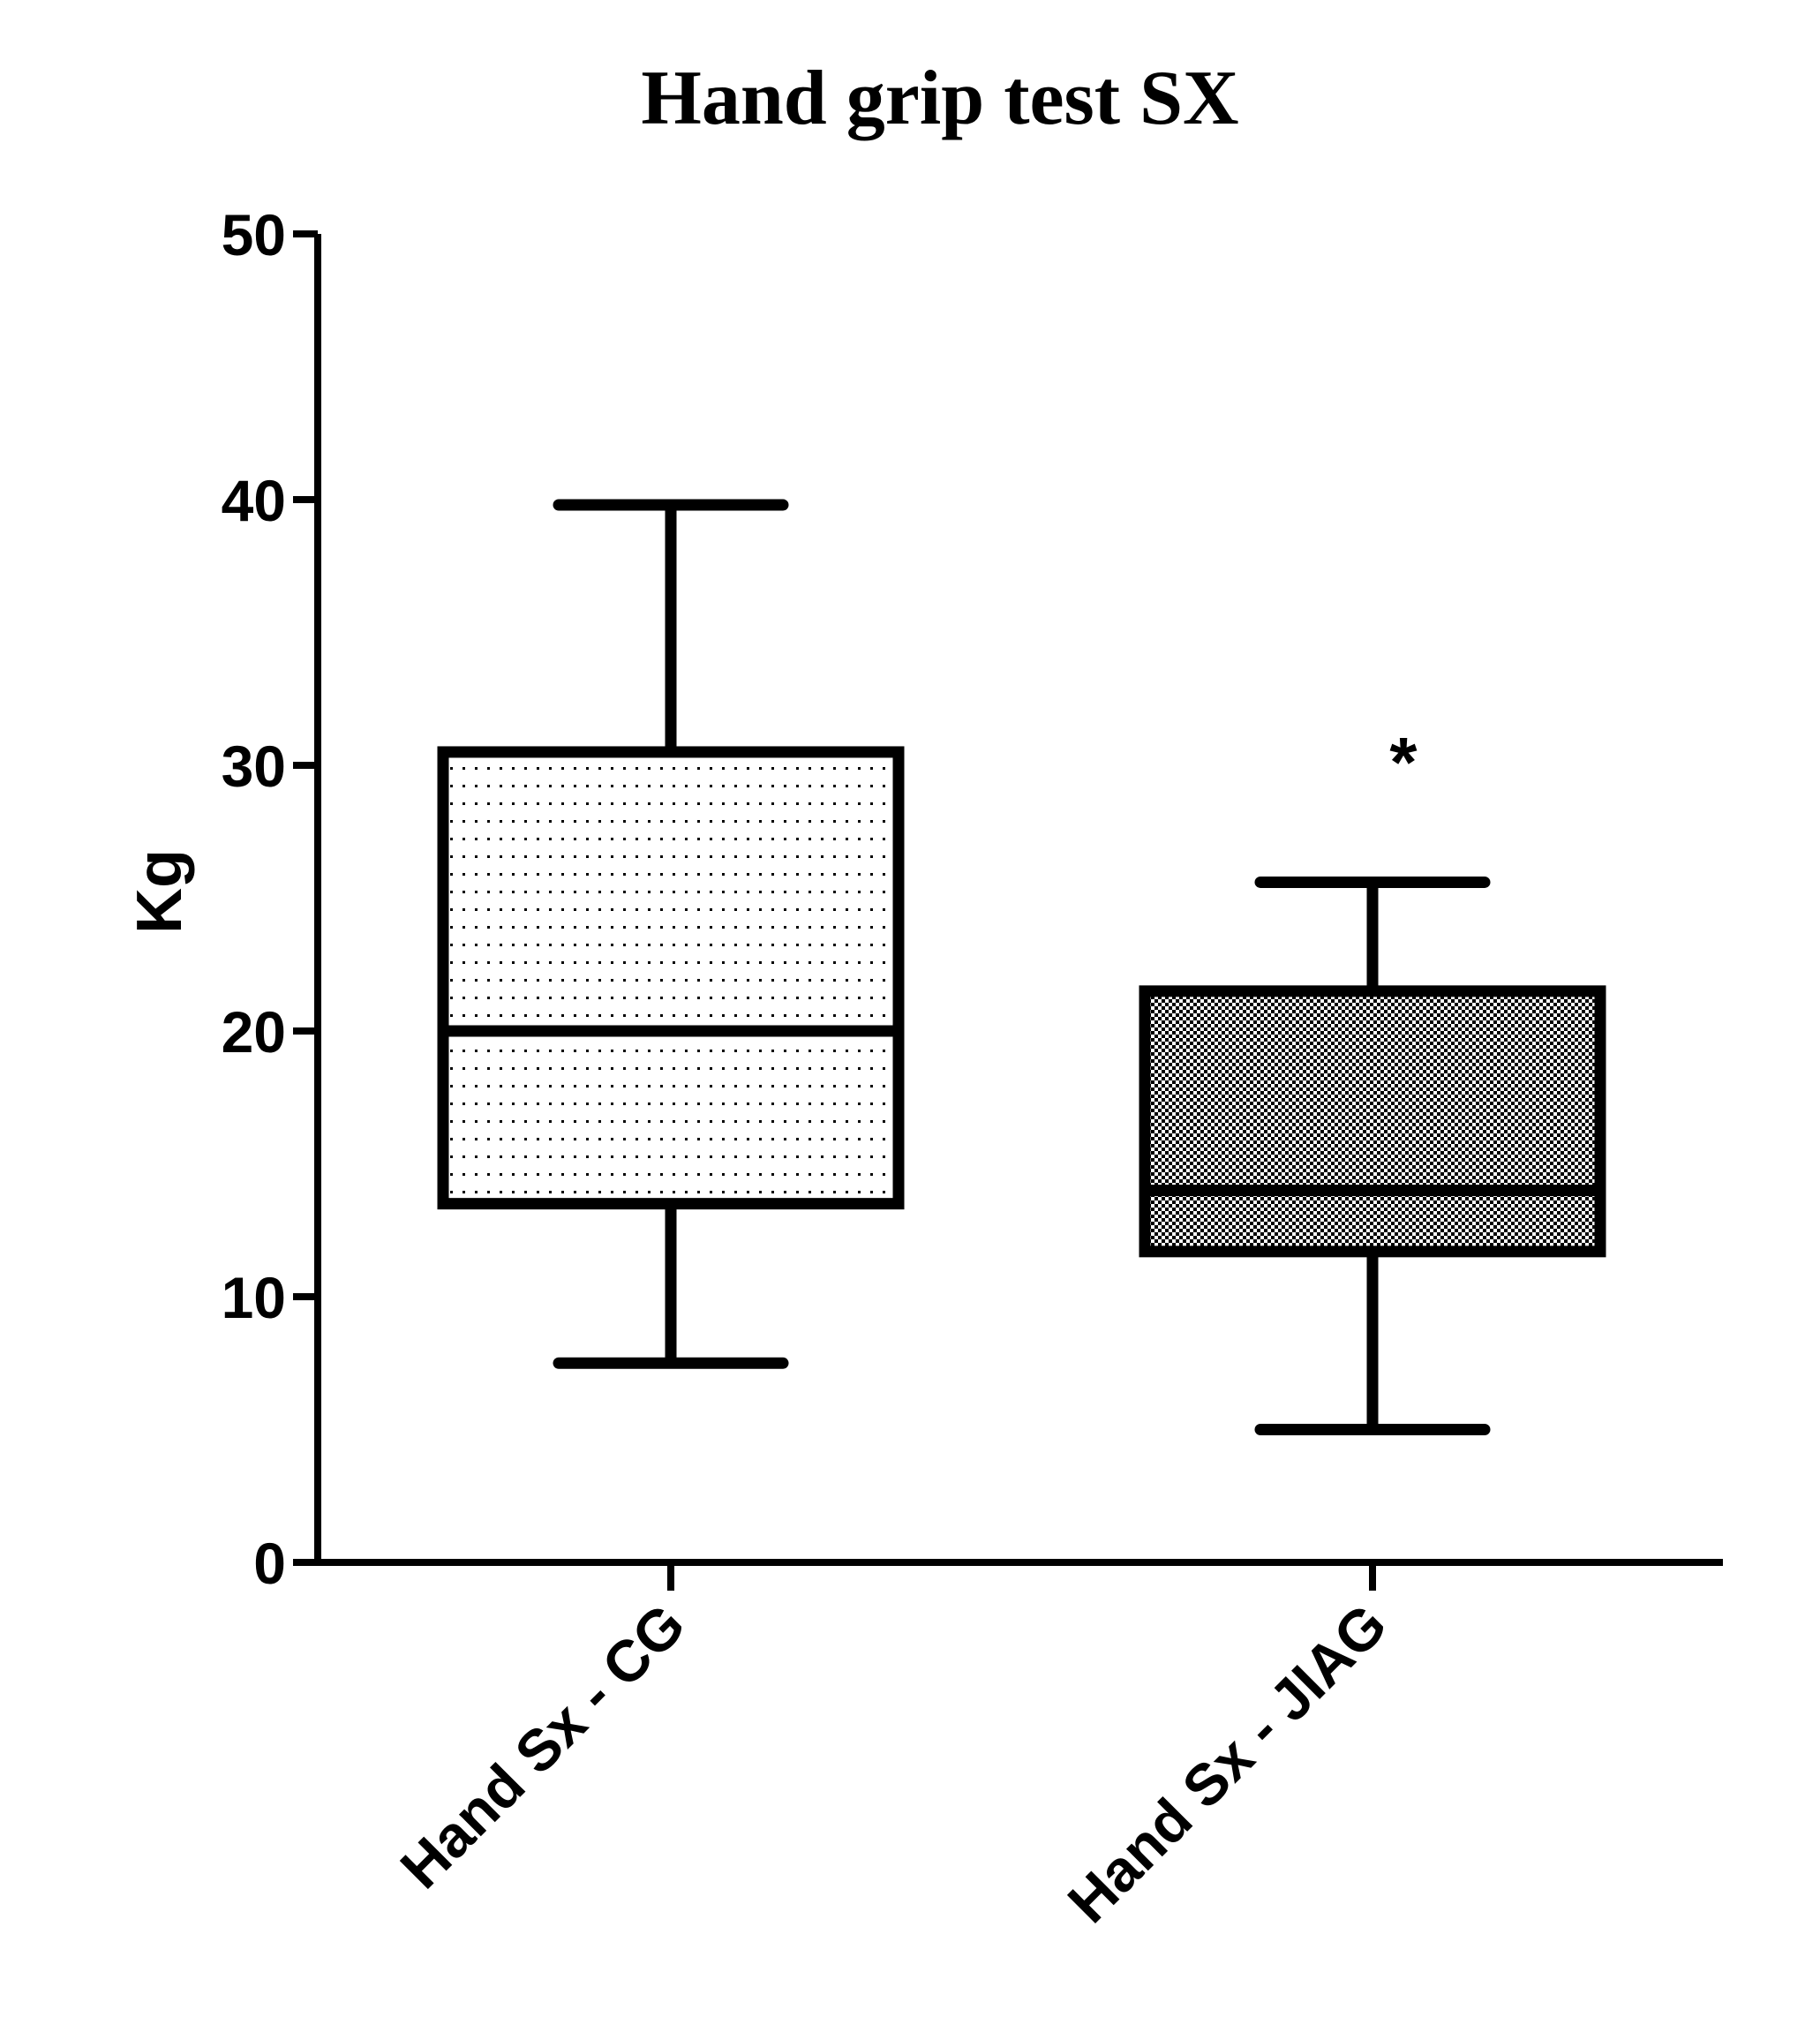  I want to click on y-tick-label-40: 40, so click(254, 500).